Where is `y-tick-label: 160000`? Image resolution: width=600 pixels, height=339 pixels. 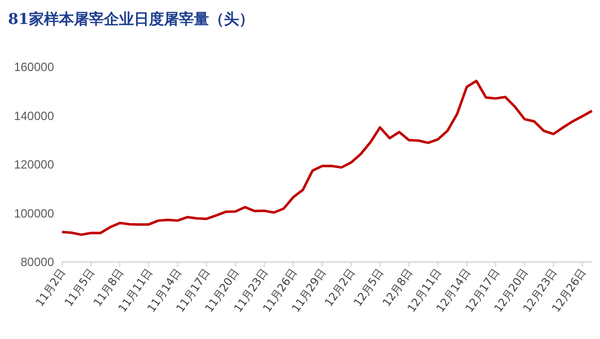 y-tick-label: 160000 is located at coordinates (34, 67).